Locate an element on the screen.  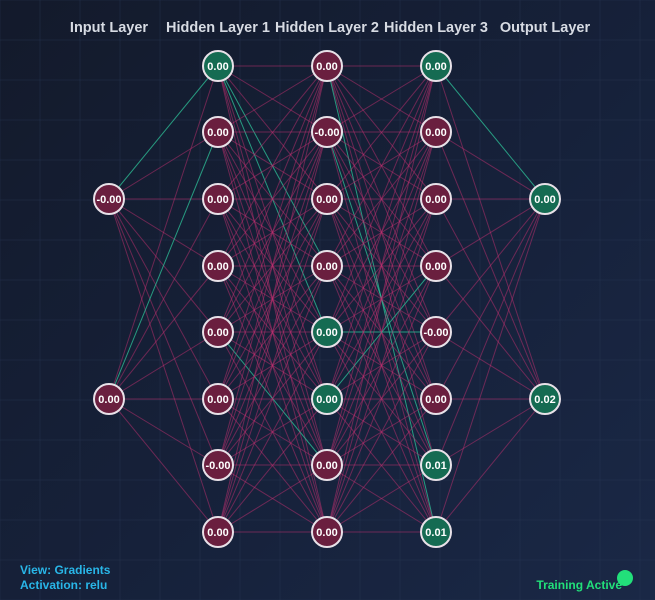
neuron-node: 0.01 is located at coordinates (436, 465).